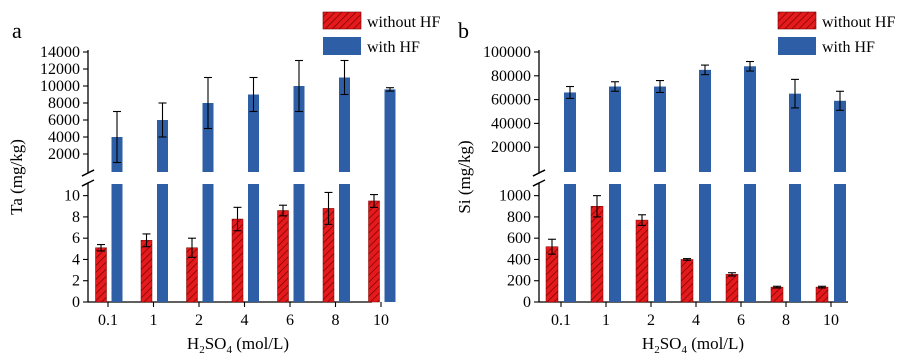  What do you see at coordinates (76, 281) in the screenshot?
I see `y-tick-label: 2` at bounding box center [76, 281].